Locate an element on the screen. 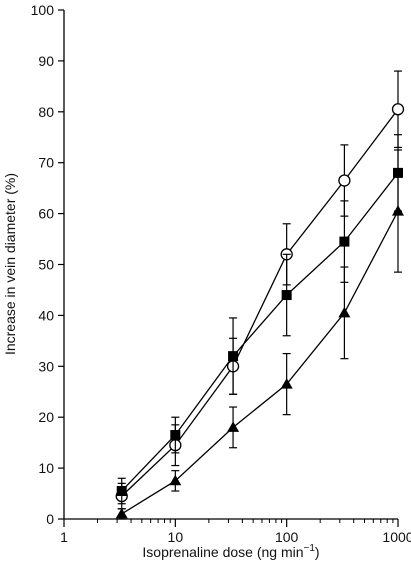 The width and height of the screenshot is (411, 567). y-tick-label: 30 is located at coordinates (46, 366).